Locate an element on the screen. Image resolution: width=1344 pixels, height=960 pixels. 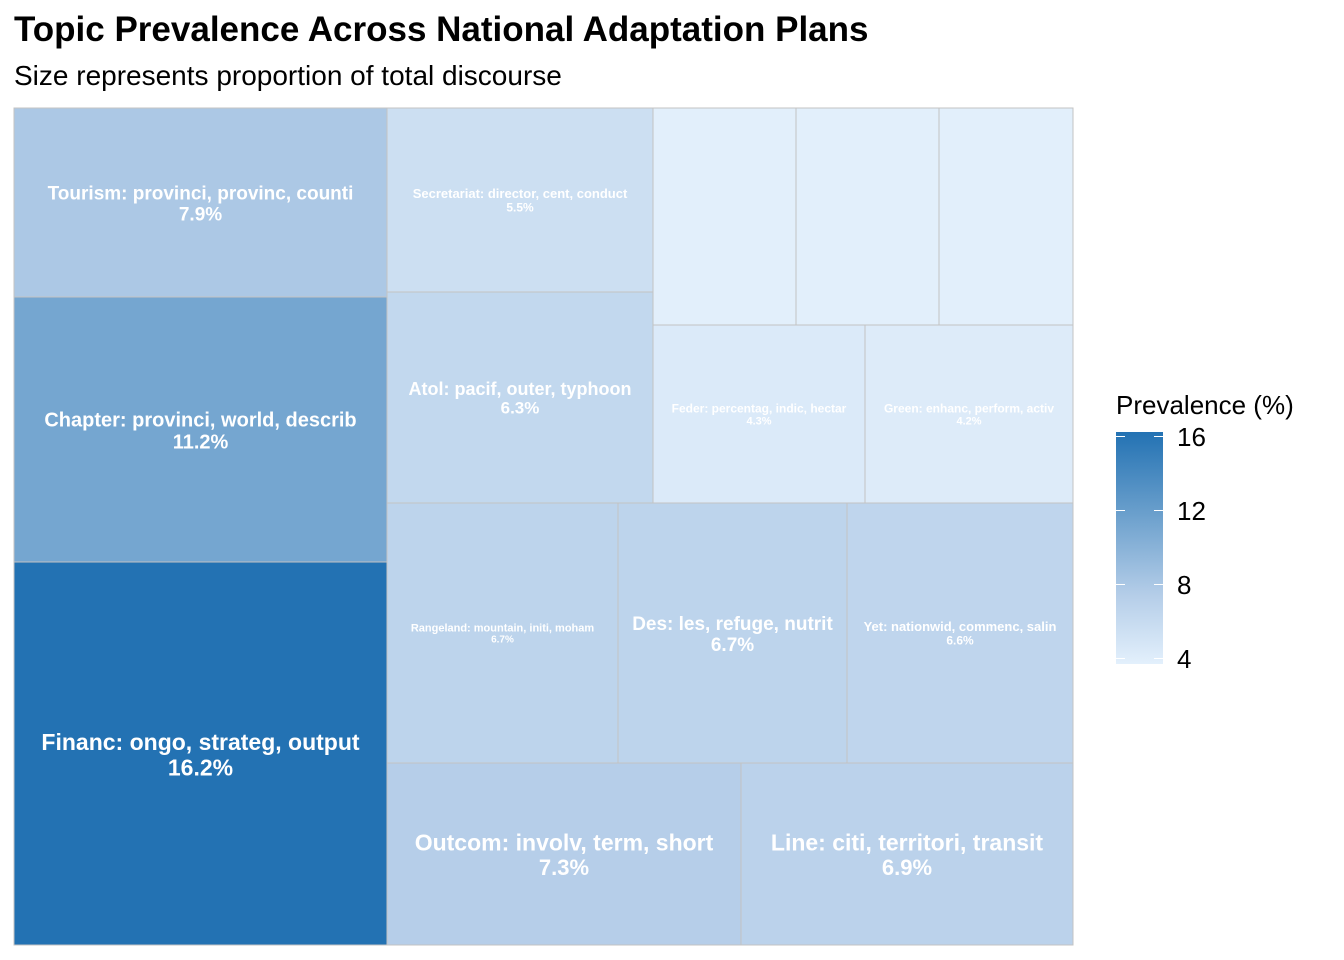
tile-value-label: 16.2% is located at coordinates (200, 767).